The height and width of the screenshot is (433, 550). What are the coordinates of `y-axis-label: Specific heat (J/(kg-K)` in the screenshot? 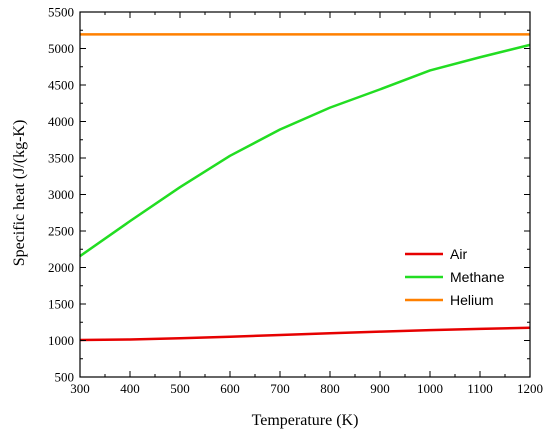 It's located at (19, 193).